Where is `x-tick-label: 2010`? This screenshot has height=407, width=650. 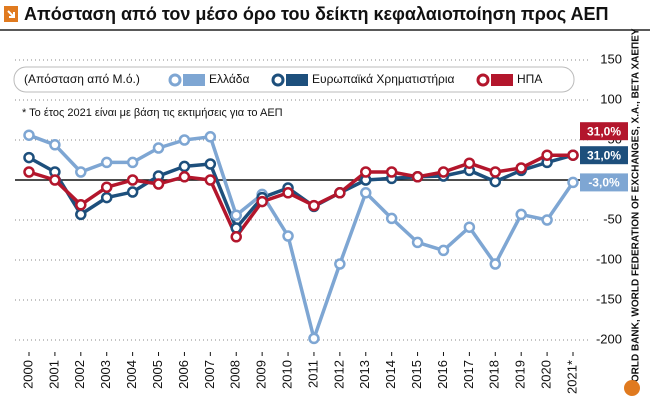
x-tick-label: 2010 is located at coordinates (286, 374).